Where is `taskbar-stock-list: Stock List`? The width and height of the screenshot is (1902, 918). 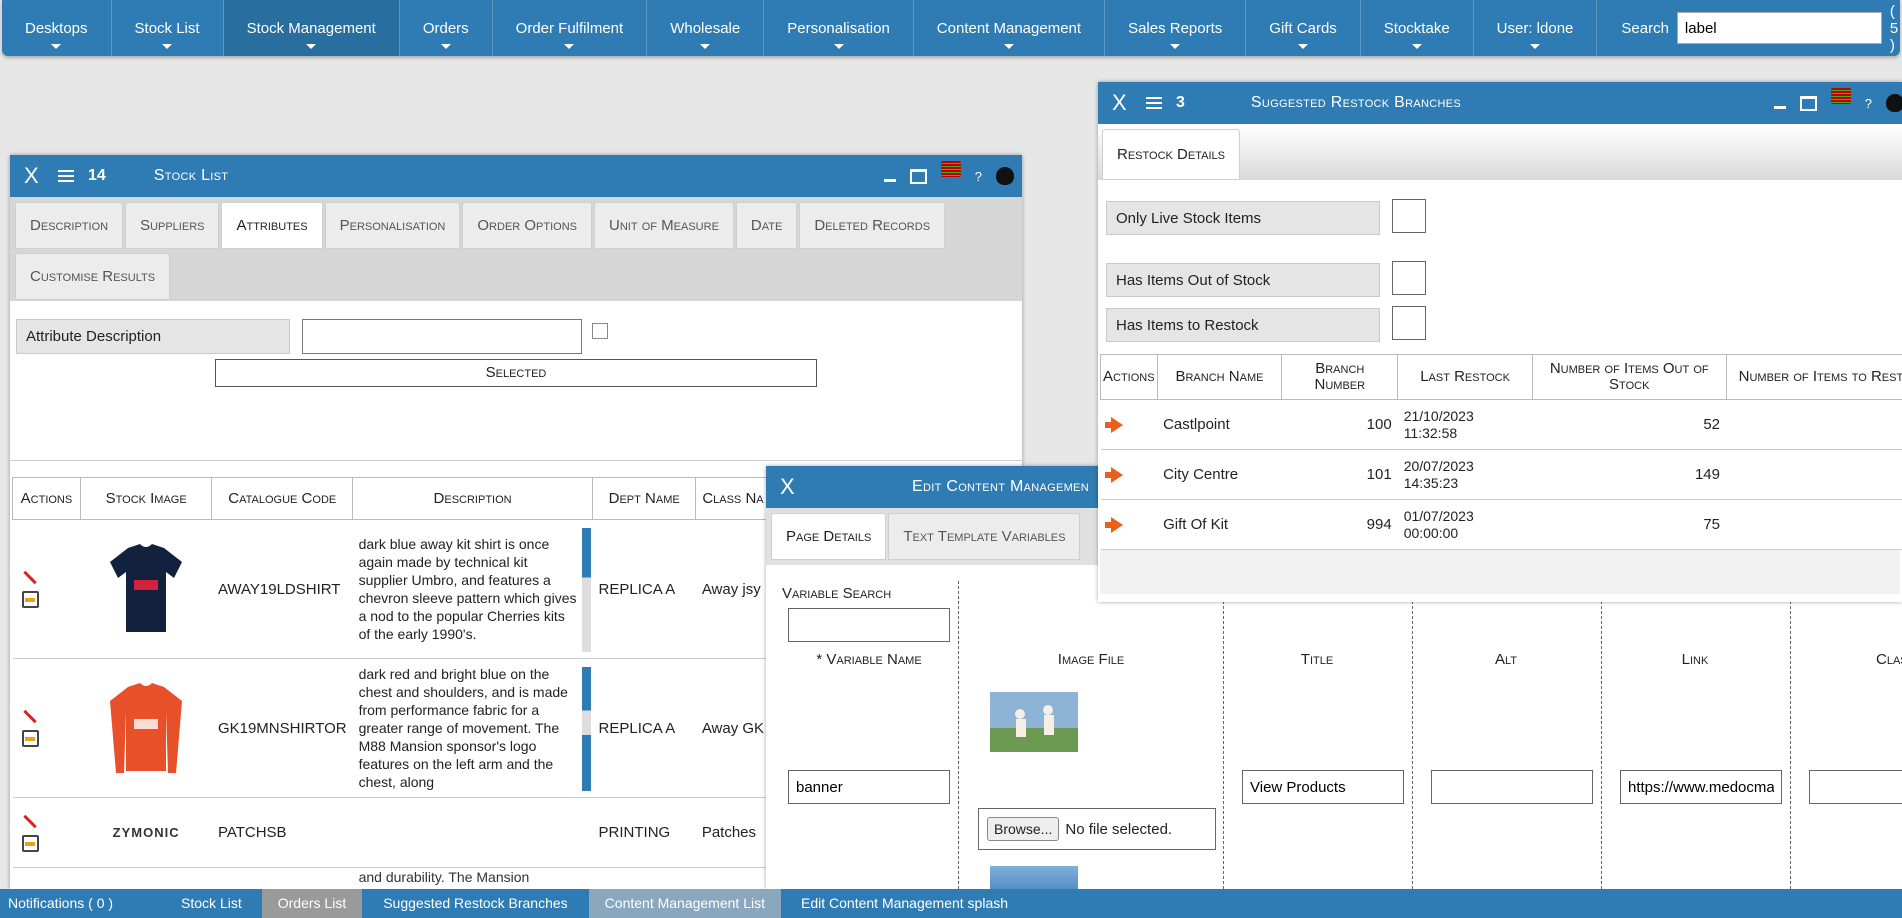
taskbar-stock-list: Stock List is located at coordinates (211, 903).